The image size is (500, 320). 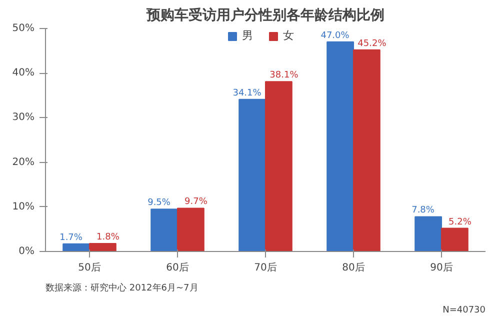 I want to click on x-tick-label: 50后, so click(x=89, y=268).